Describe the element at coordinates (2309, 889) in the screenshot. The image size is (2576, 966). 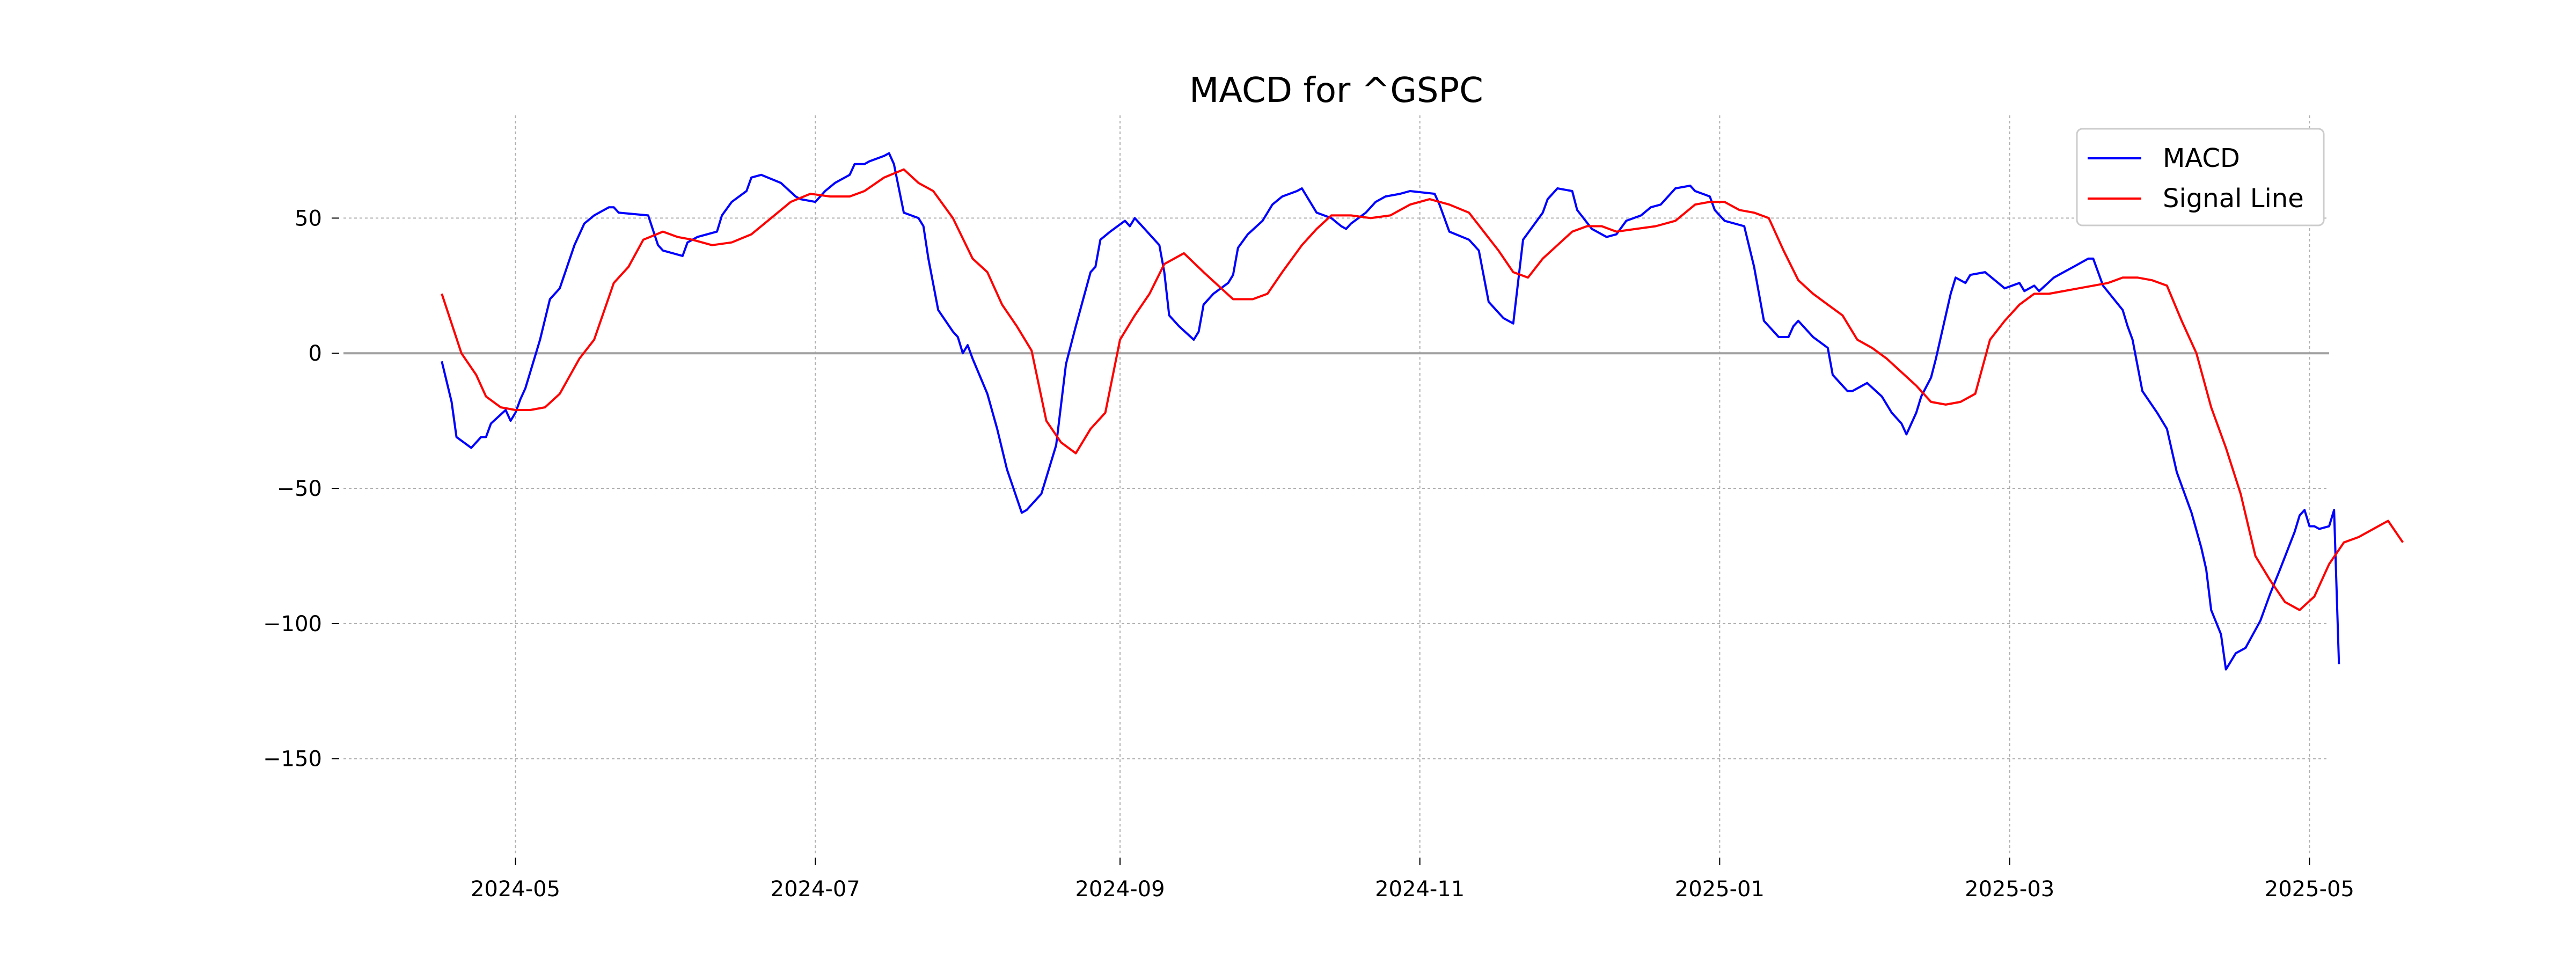
I see `x-tick-label: 2025-05` at that location.